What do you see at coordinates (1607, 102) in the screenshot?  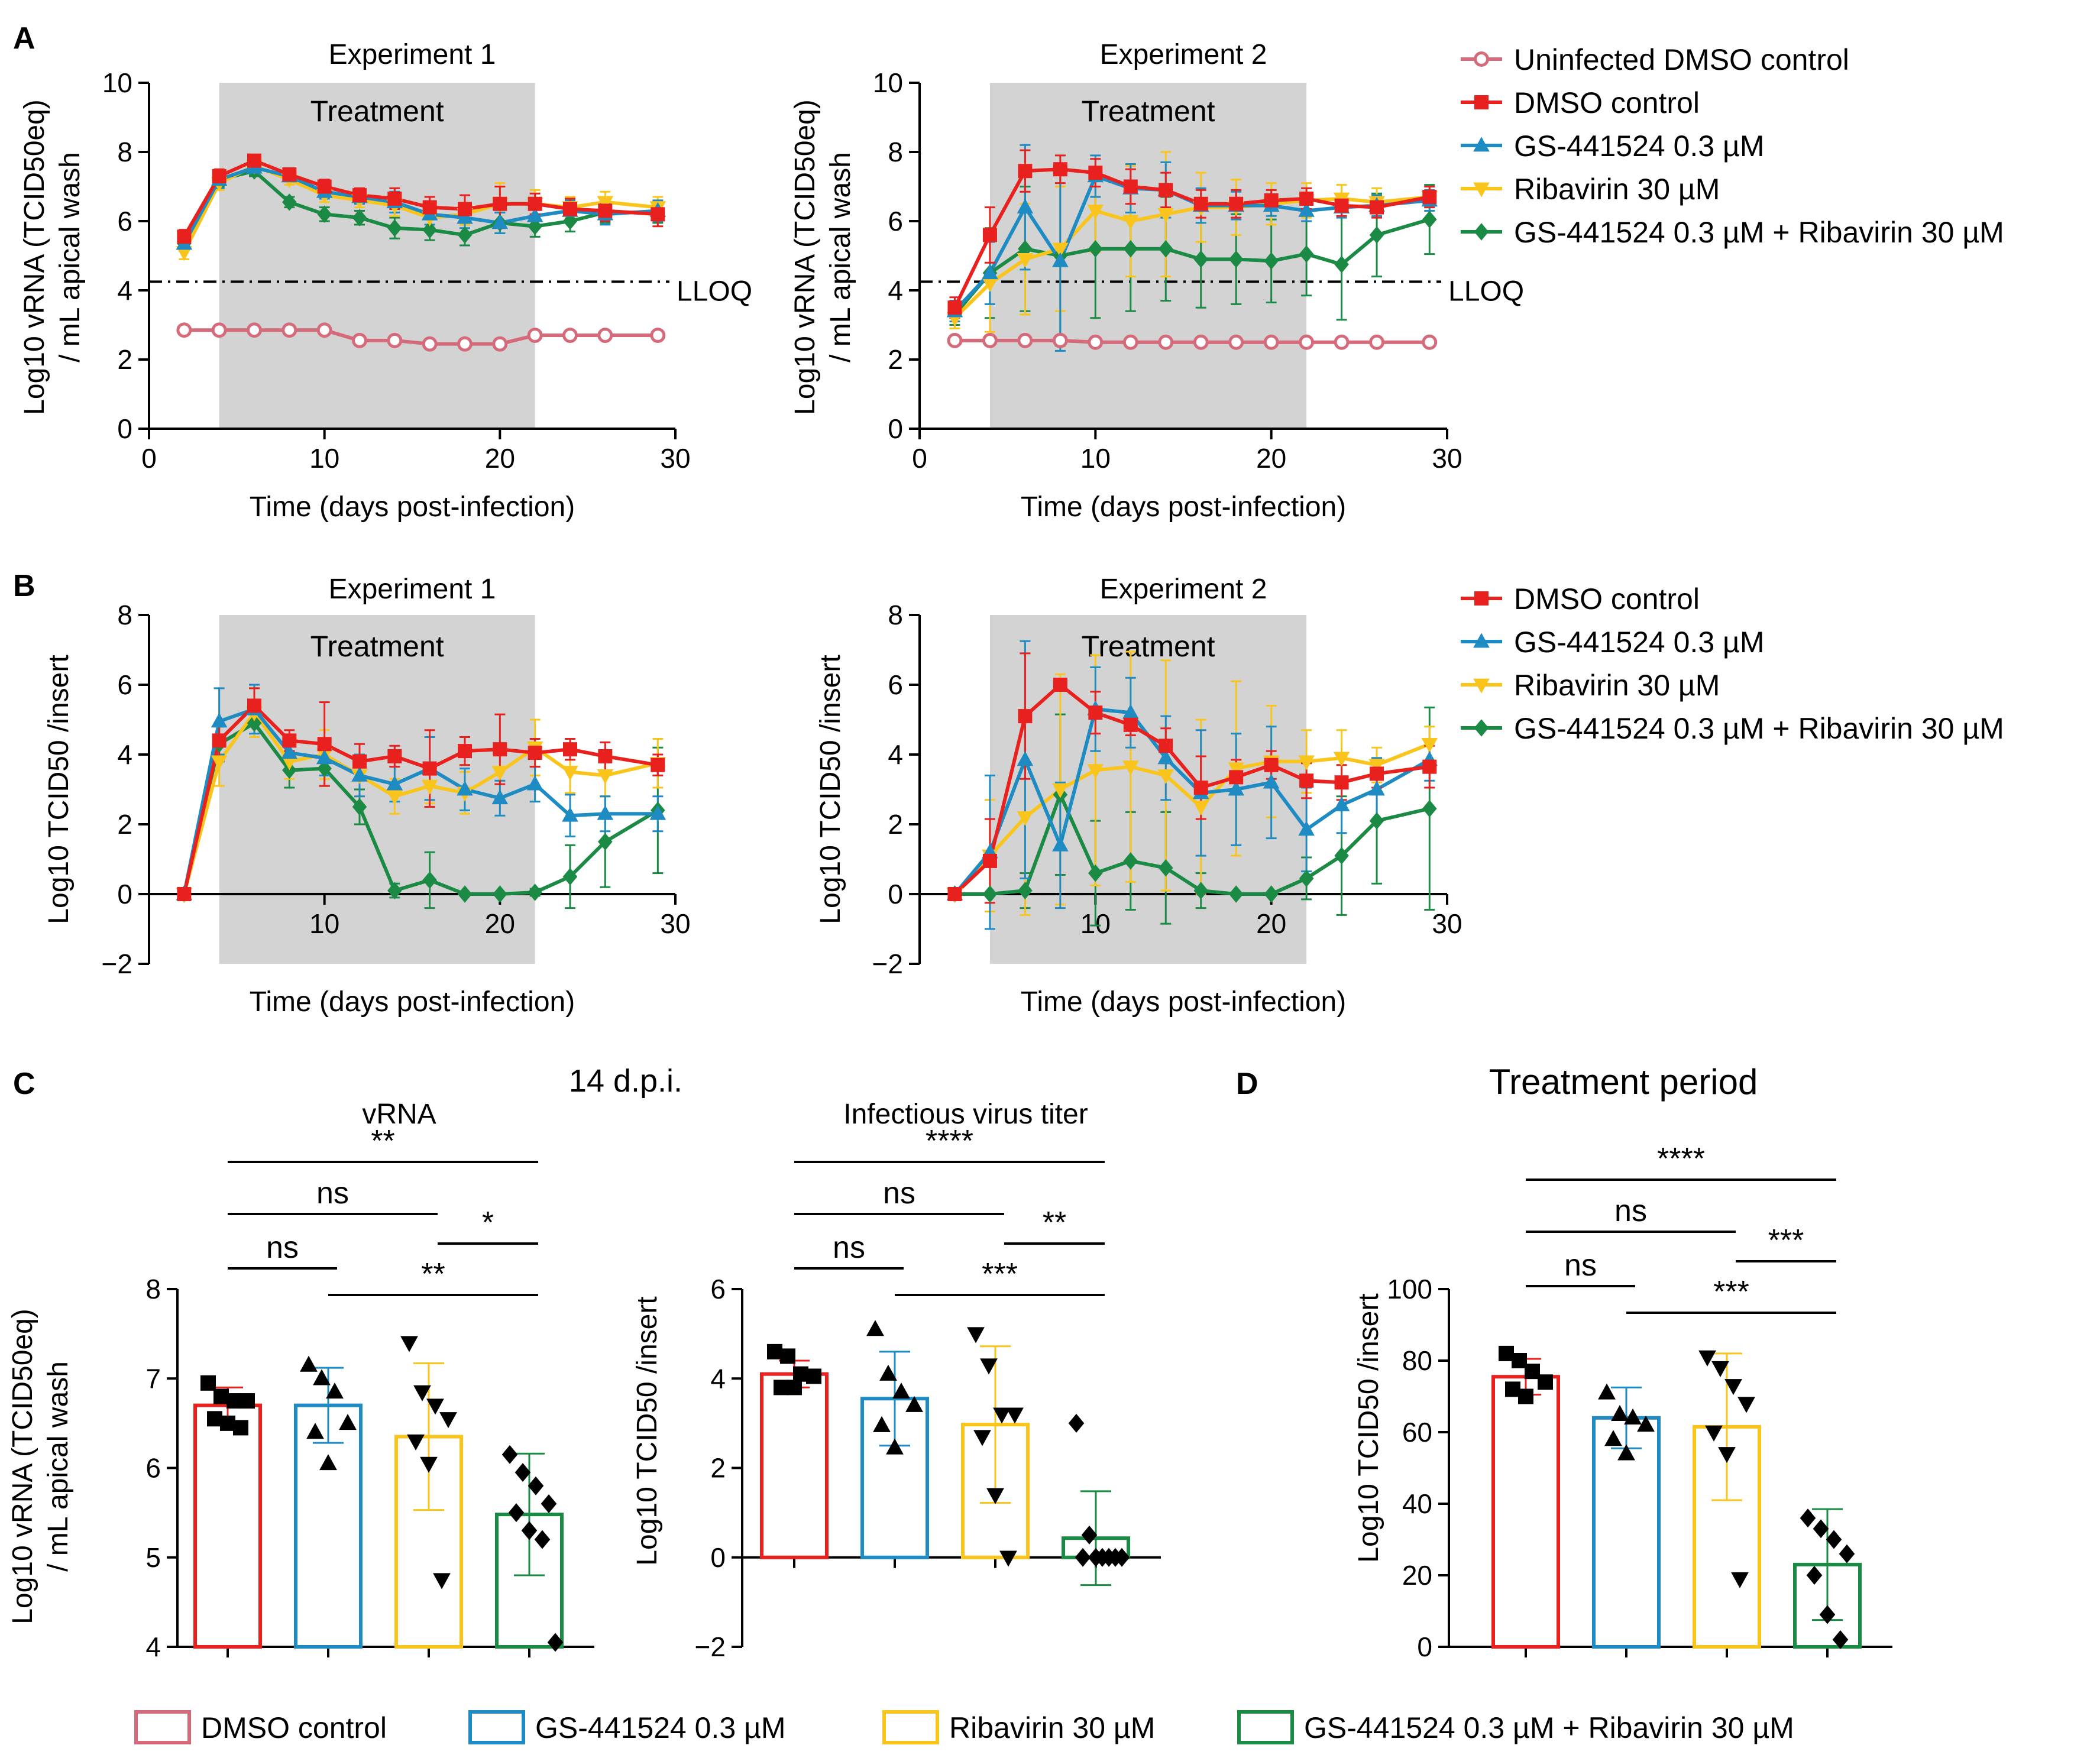 I see `legend-a-text-dmso: DMSO control` at bounding box center [1607, 102].